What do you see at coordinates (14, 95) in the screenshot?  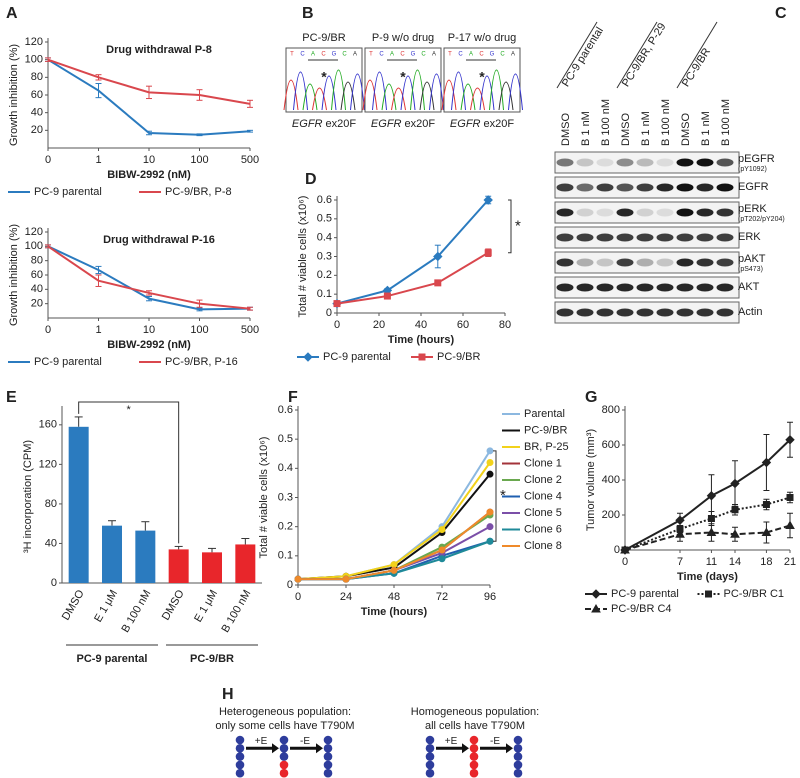 I see `y-axis-label: Growth inhibition (%)` at bounding box center [14, 95].